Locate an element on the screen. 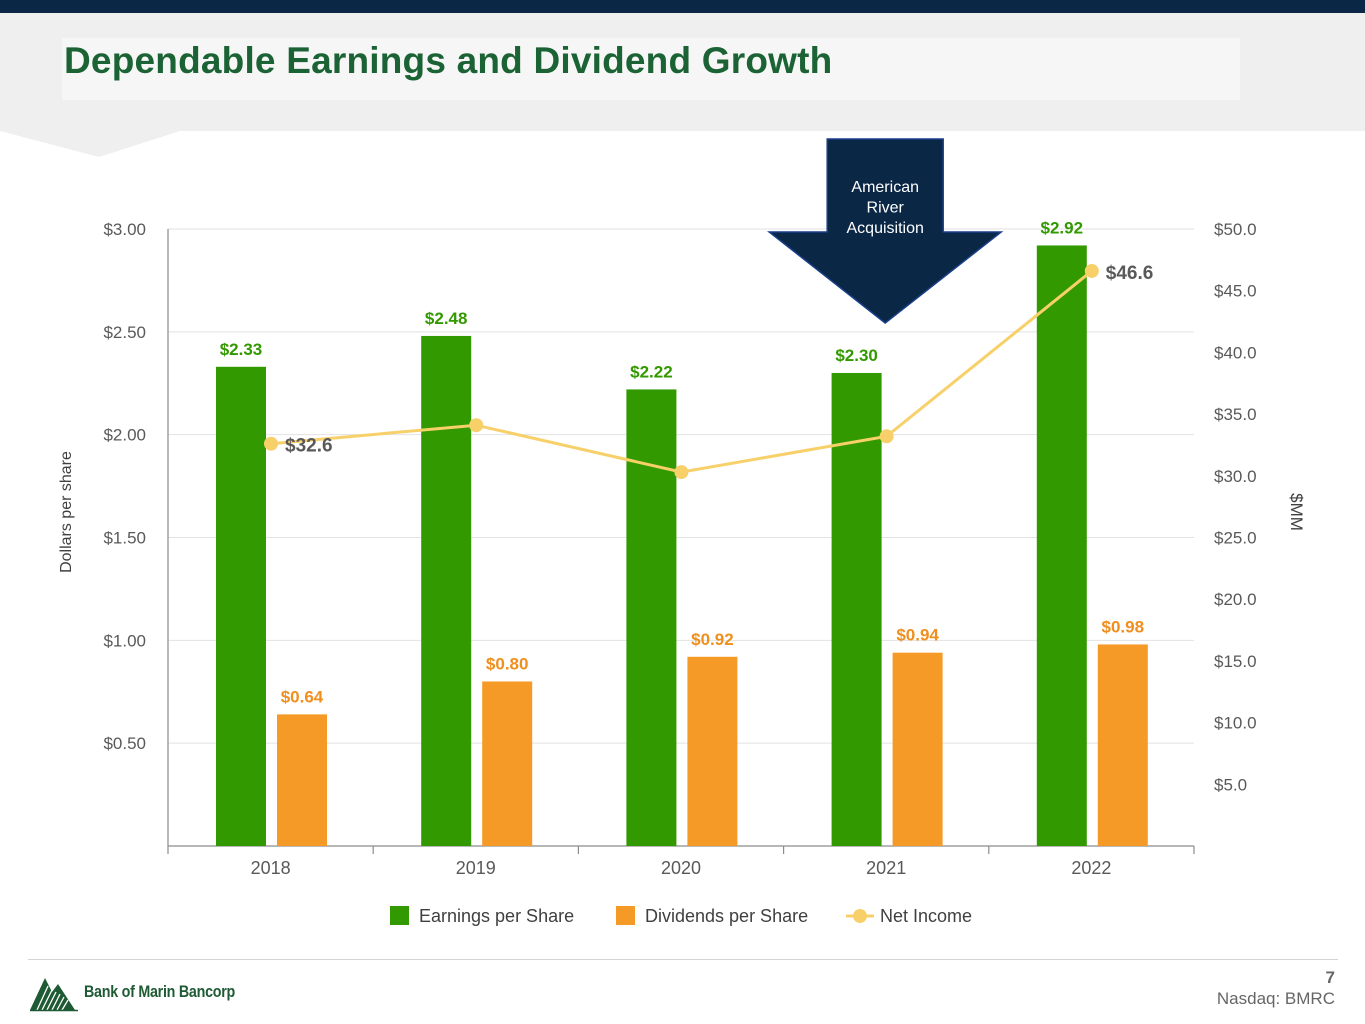  dps-data-label: $0.80 is located at coordinates (507, 663).